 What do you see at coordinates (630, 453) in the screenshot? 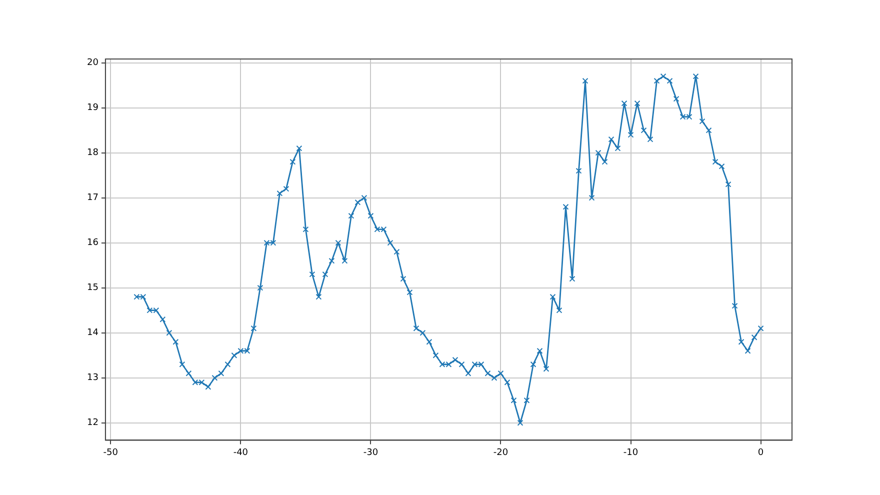
I see `x-tick-label: -10` at bounding box center [630, 453].